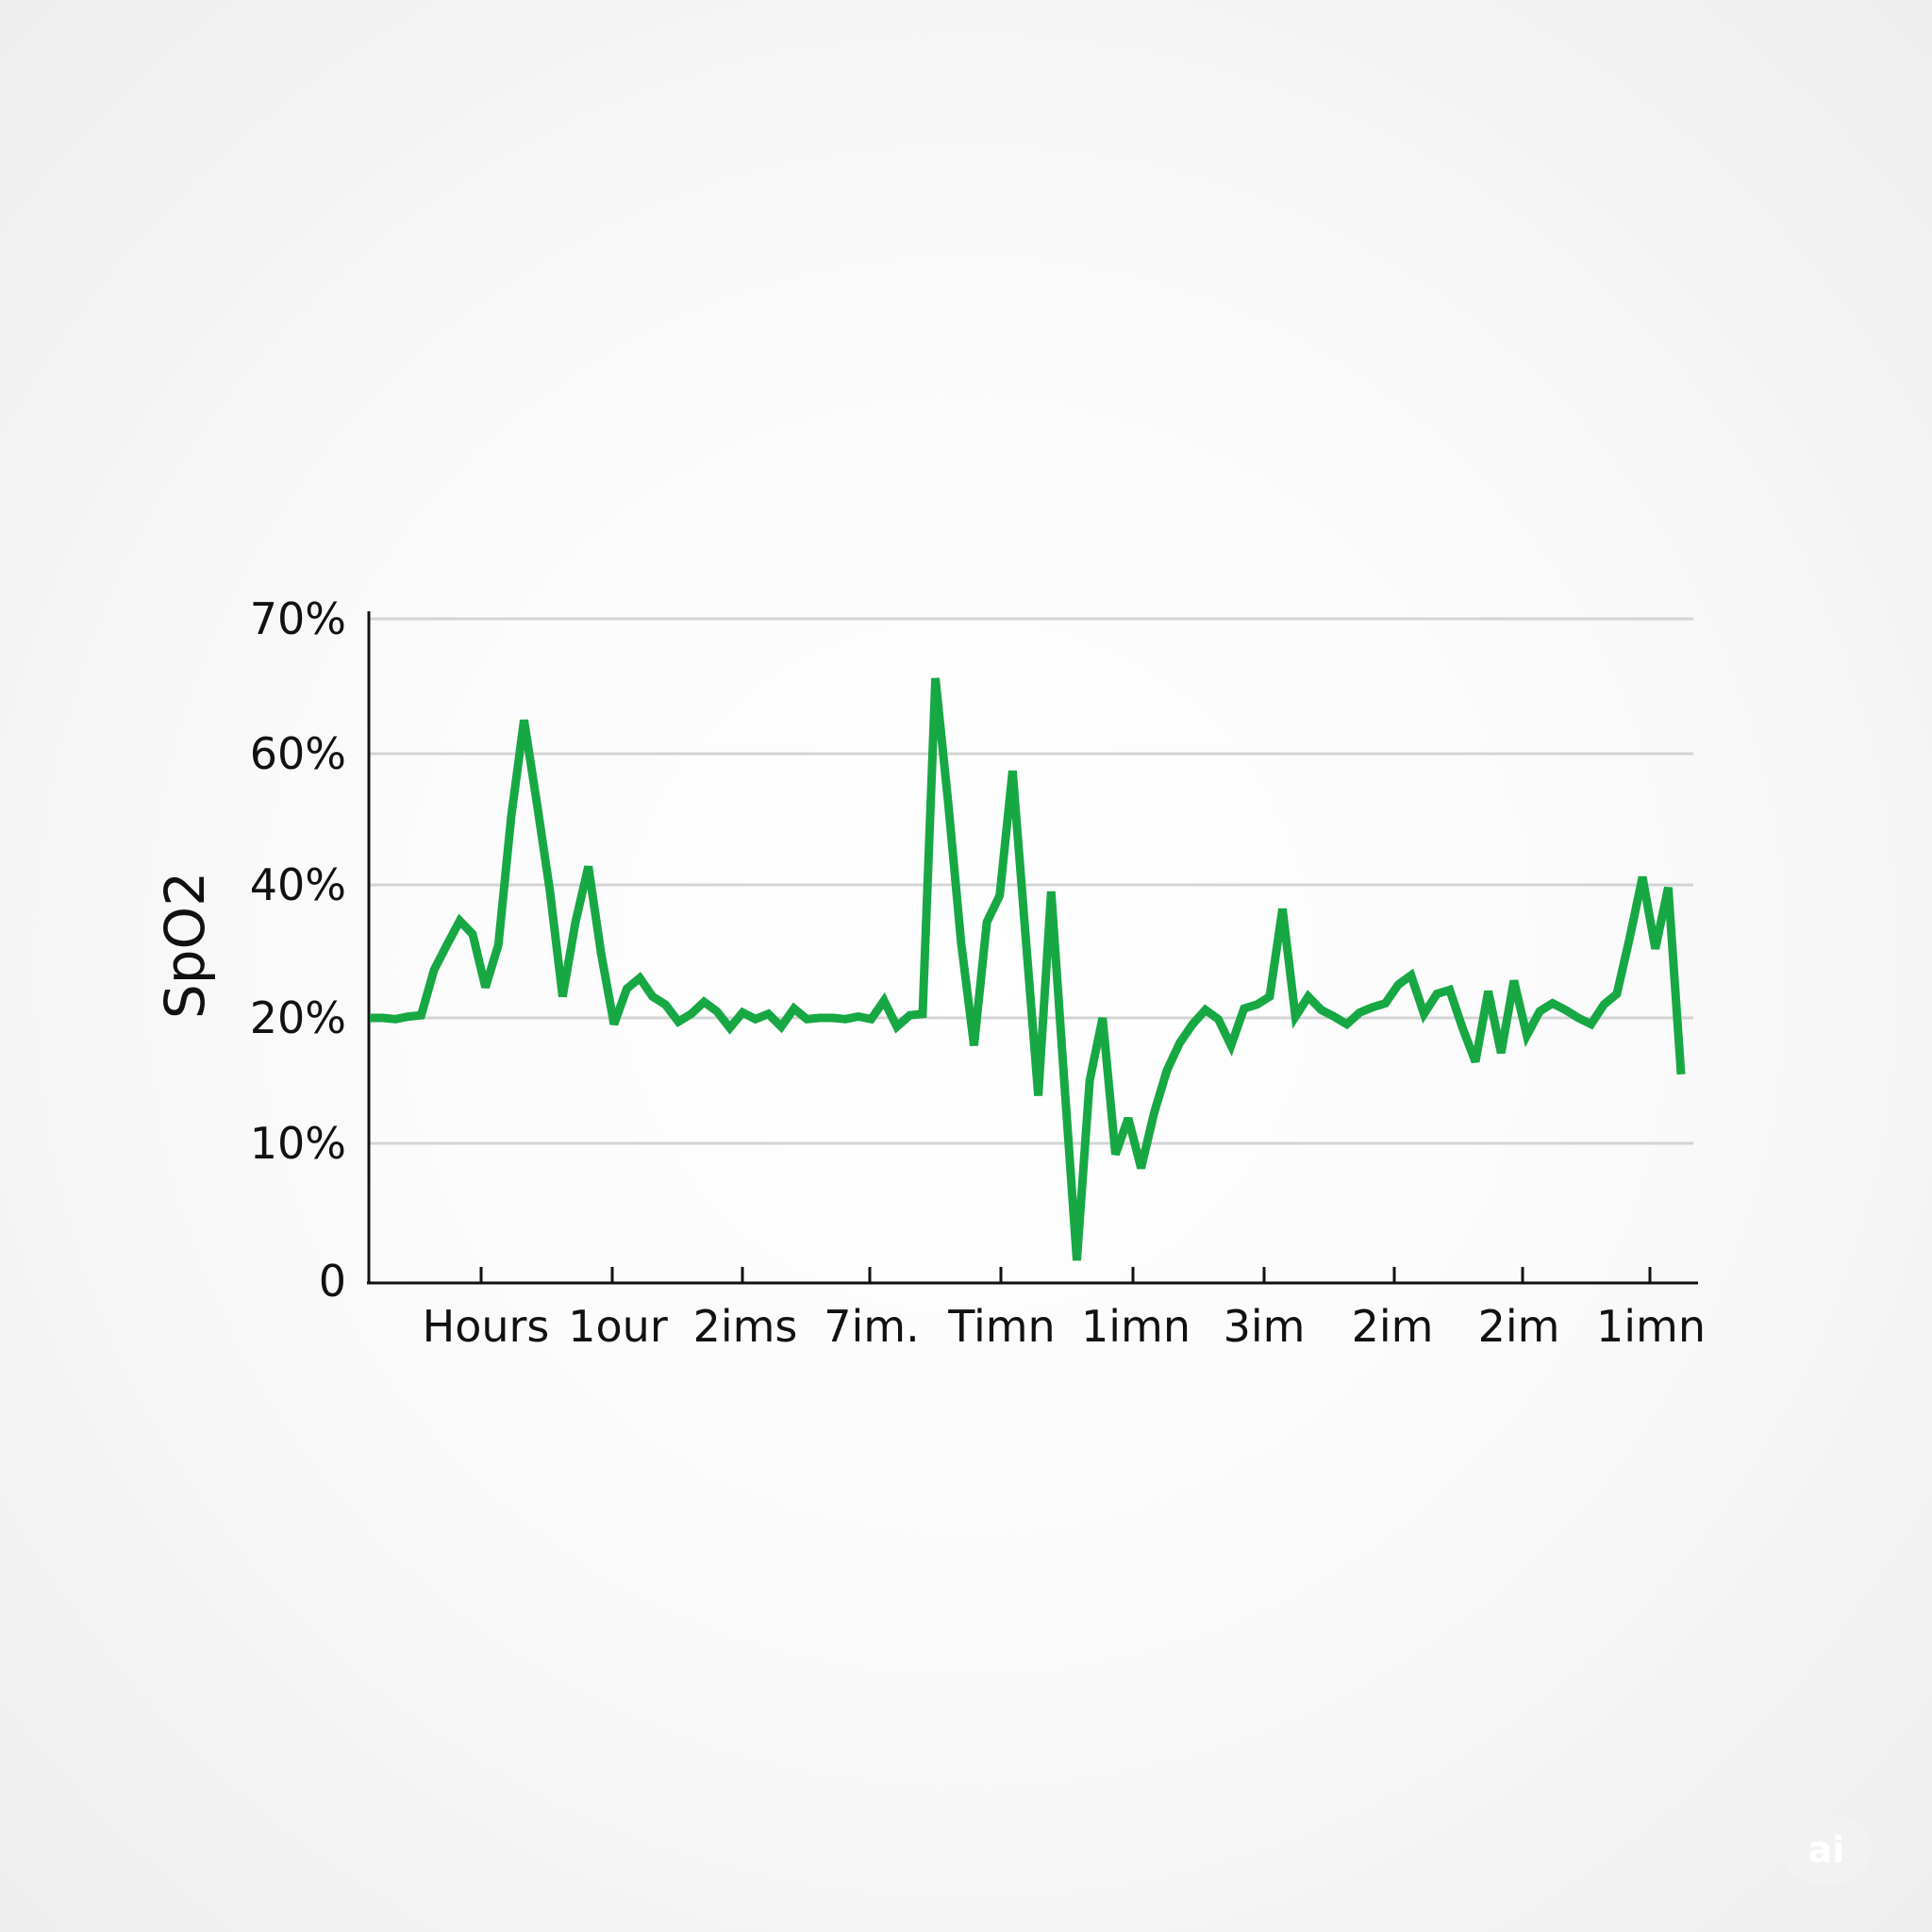 This screenshot has width=1932, height=1932. Describe the element at coordinates (486, 1326) in the screenshot. I see `x-tick-label: Hours` at that location.